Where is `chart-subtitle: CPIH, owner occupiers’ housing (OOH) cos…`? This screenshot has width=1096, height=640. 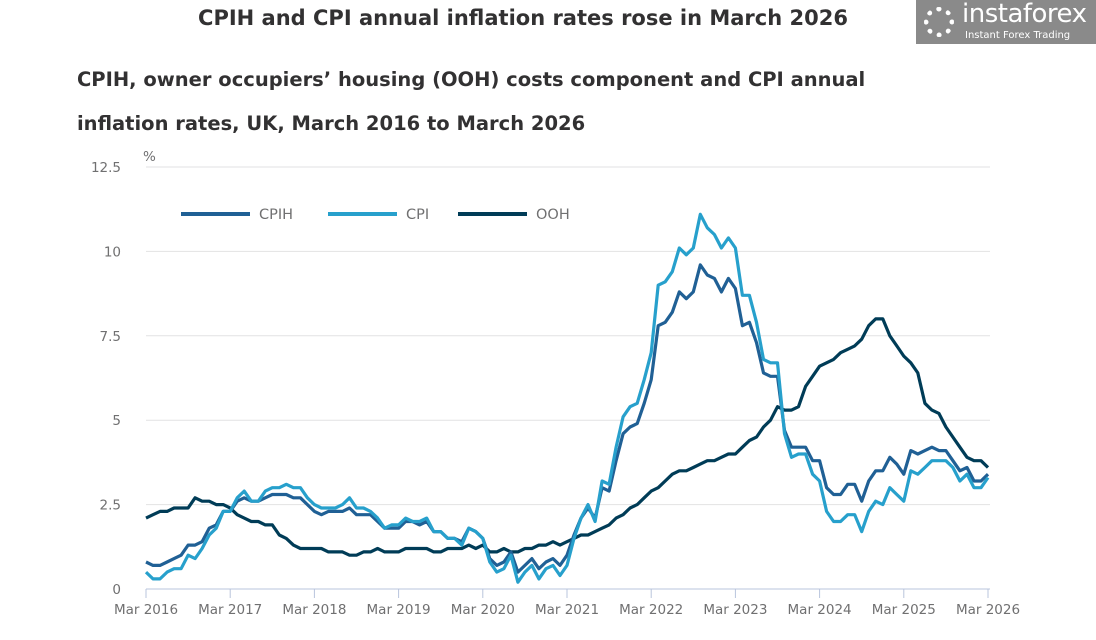 chart-subtitle: CPIH, owner occupiers’ housing (OOH) cos… is located at coordinates (471, 101).